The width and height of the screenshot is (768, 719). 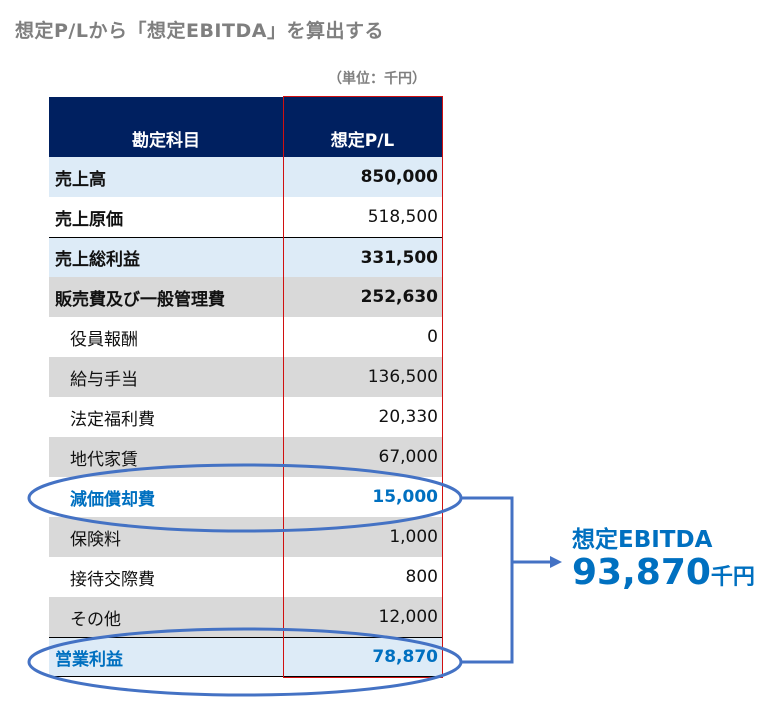 What do you see at coordinates (245, 377) in the screenshot?
I see `table-row: 給与手当 136,500` at bounding box center [245, 377].